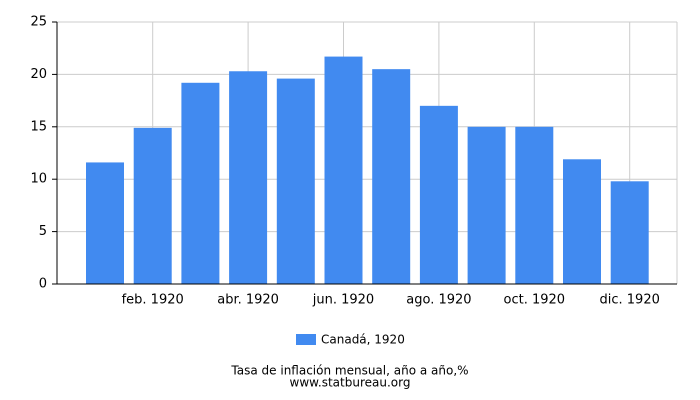  What do you see at coordinates (38, 22) in the screenshot?
I see `y-tick-label: 25` at bounding box center [38, 22].